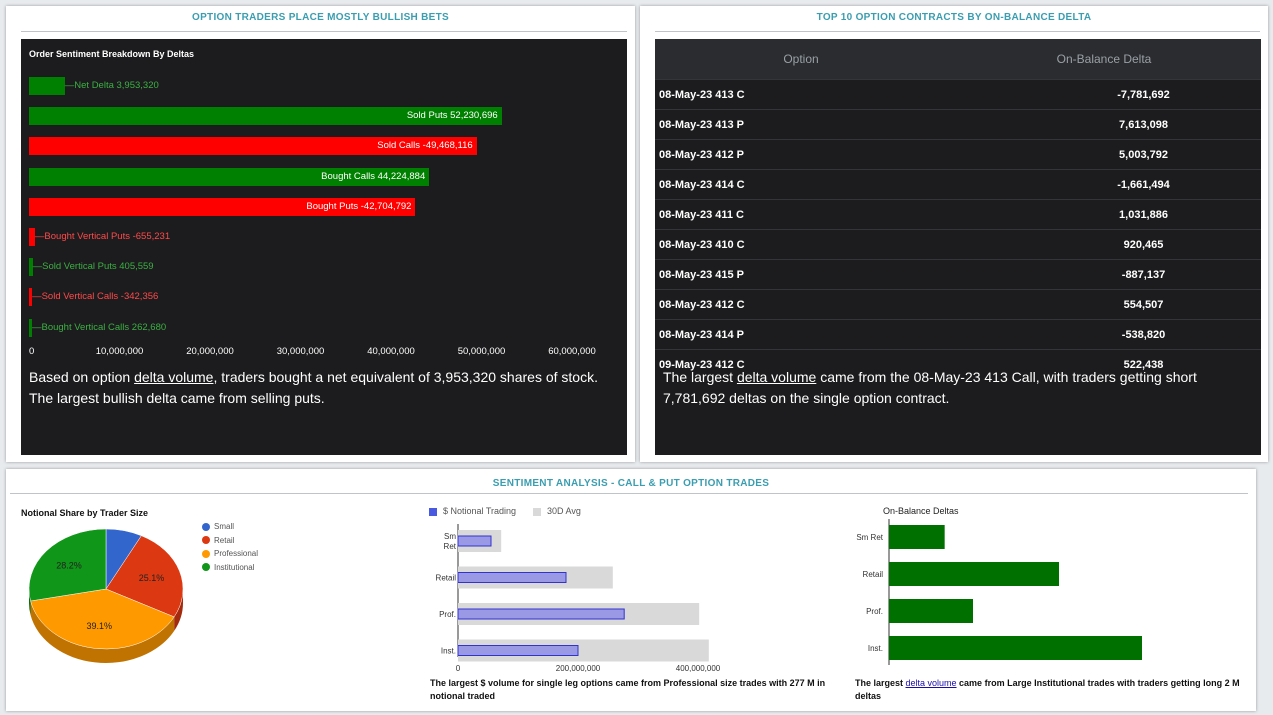 This screenshot has width=1273, height=715. I want to click on option-cell: 09-May-23 412 C, so click(801, 364).